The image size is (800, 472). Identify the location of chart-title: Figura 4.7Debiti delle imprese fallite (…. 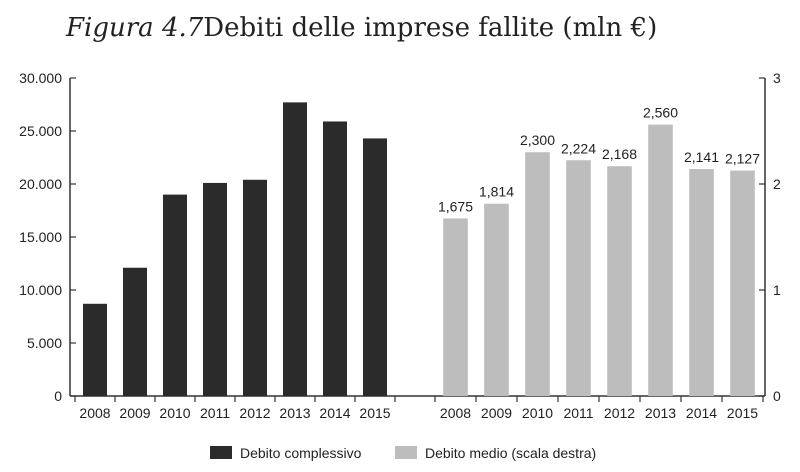
(361, 28).